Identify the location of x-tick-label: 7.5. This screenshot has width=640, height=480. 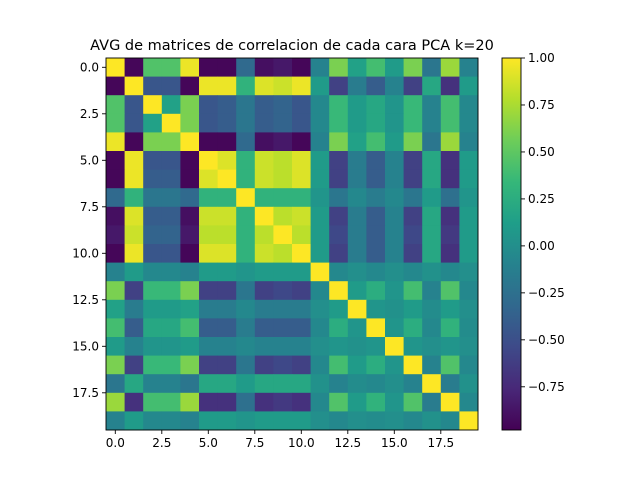
(254, 443).